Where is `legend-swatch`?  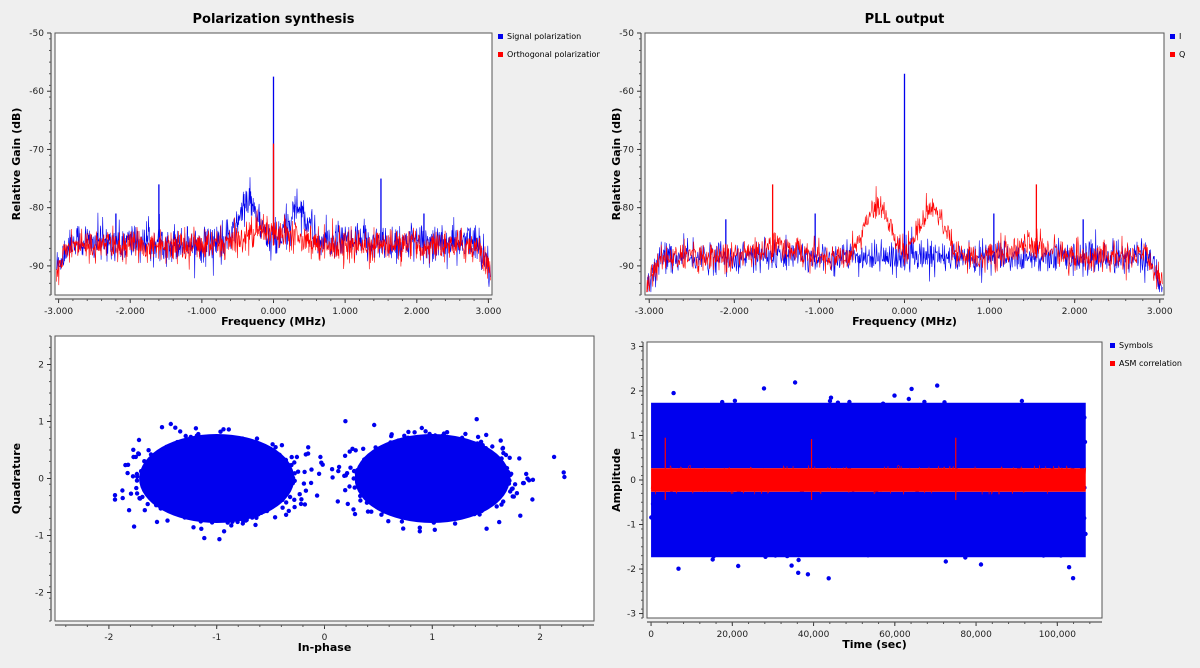 legend-swatch is located at coordinates (1172, 36).